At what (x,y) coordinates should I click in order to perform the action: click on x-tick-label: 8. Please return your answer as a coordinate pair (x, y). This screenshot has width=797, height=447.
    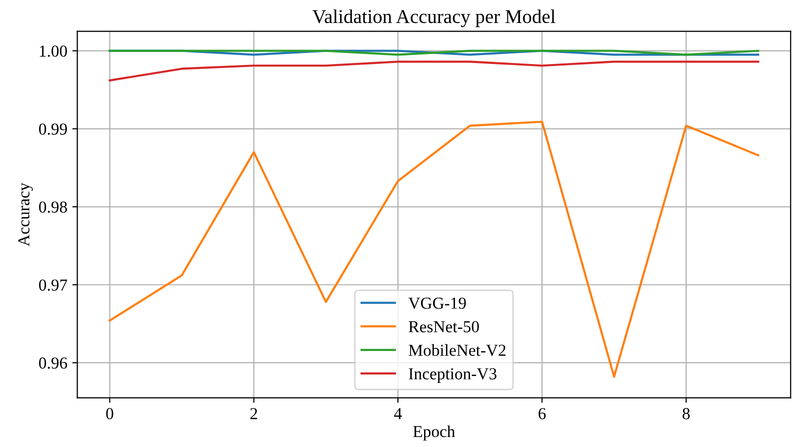
    Looking at the image, I should click on (686, 414).